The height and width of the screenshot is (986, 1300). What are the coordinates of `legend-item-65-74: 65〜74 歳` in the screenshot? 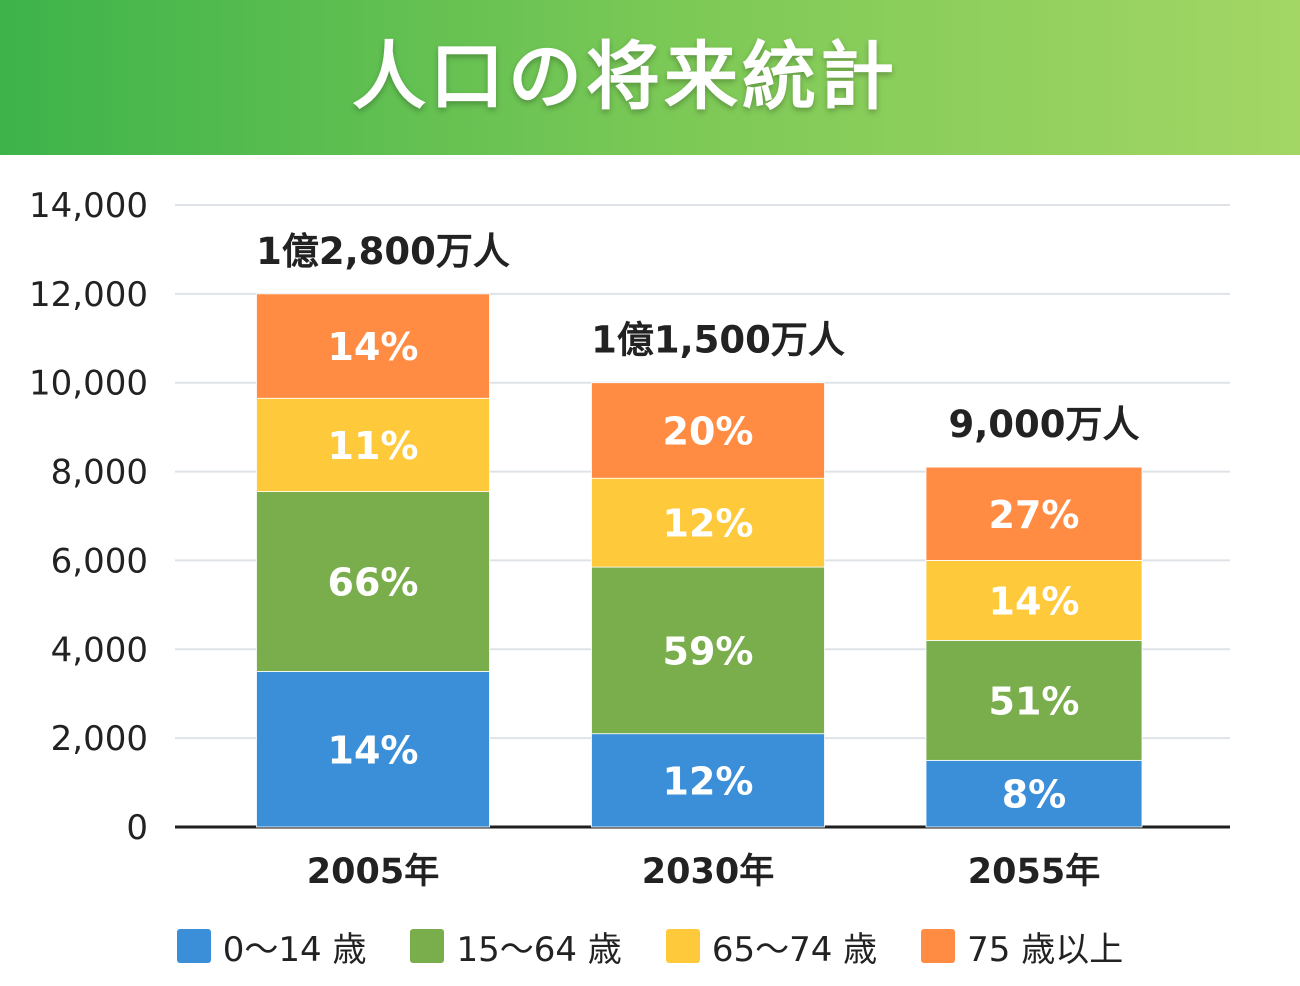 It's located at (771, 946).